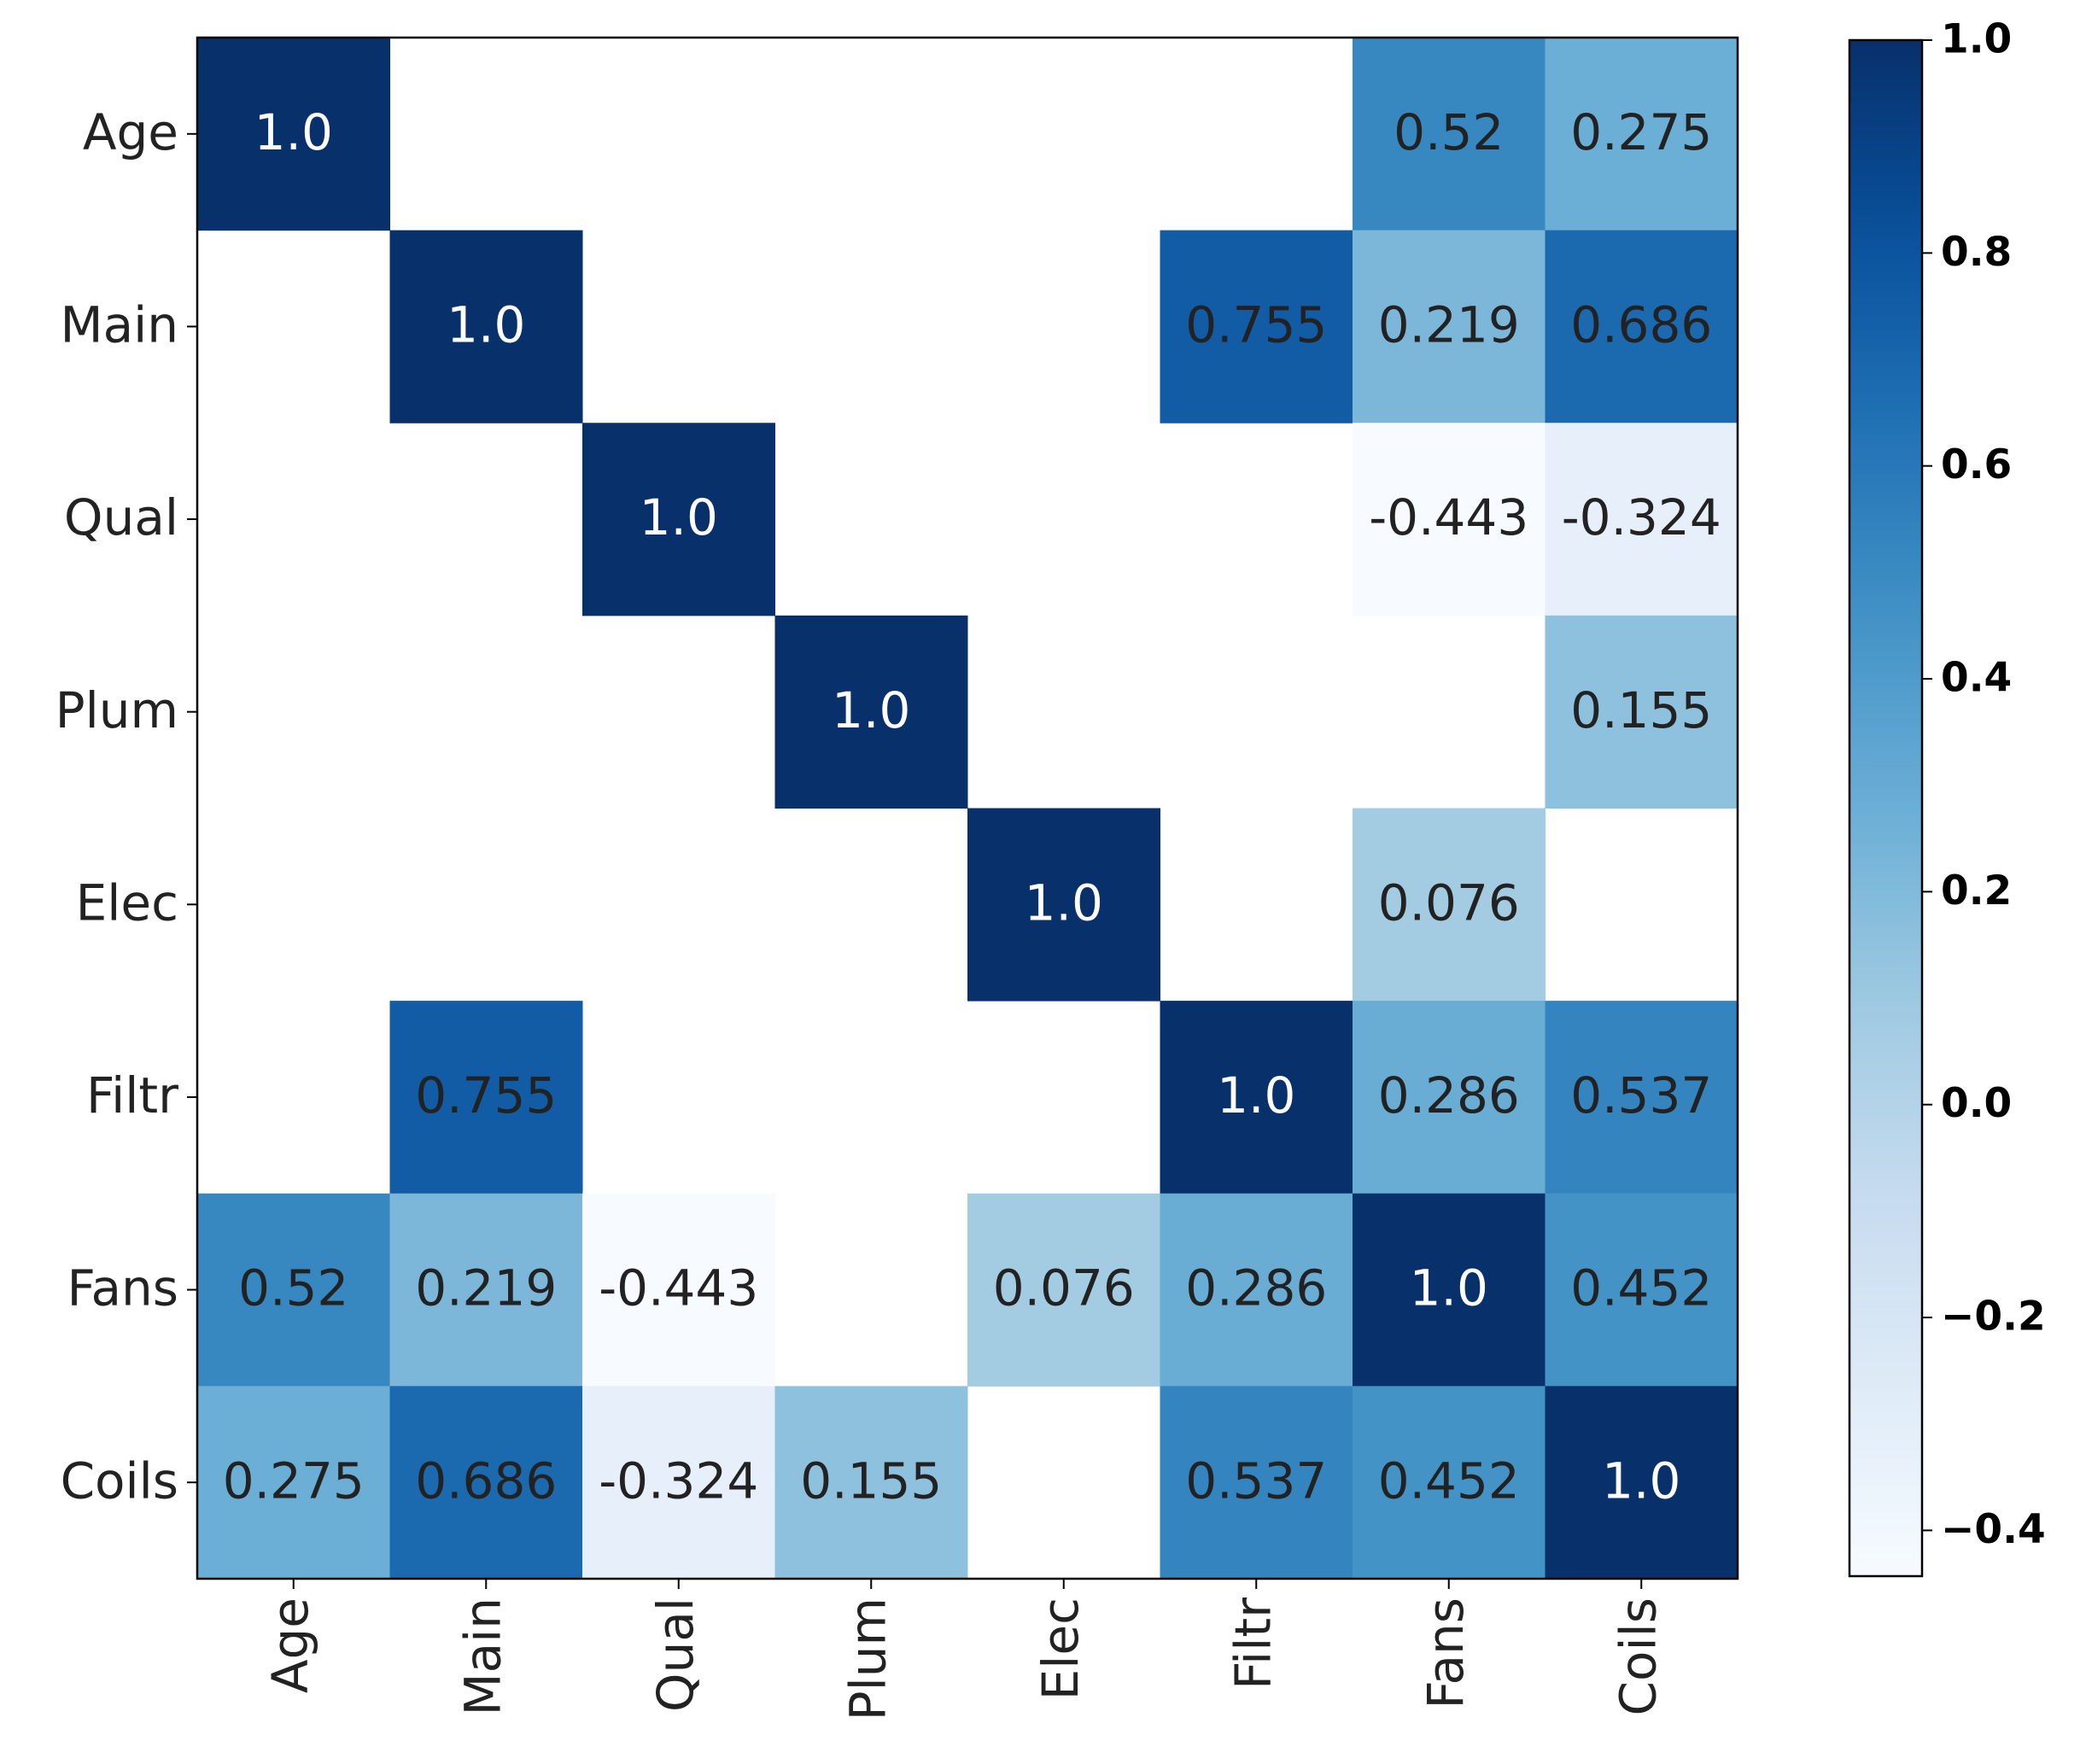 This screenshot has height=1764, width=2086. Describe the element at coordinates (1886, 808) in the screenshot. I see `colorbar` at that location.